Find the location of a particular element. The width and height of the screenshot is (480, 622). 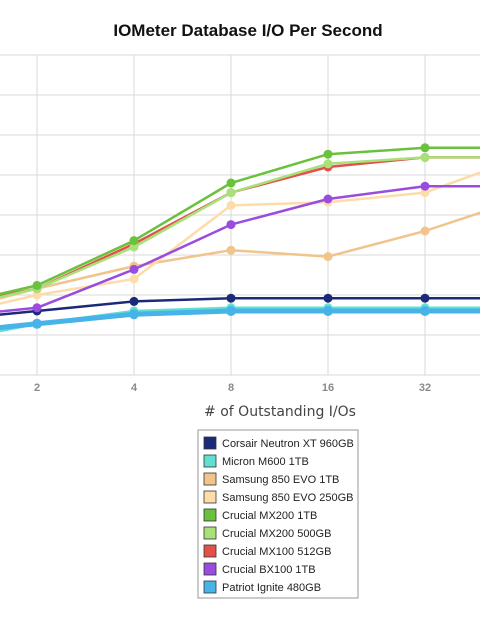

legend-label: Crucial MX100 512GB is located at coordinates (276, 552).